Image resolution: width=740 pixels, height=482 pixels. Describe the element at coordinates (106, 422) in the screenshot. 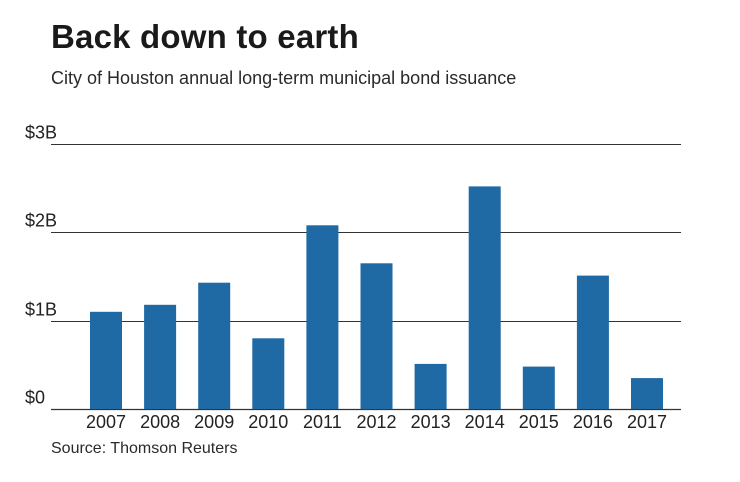

I see `x-tick-label: 2007` at that location.